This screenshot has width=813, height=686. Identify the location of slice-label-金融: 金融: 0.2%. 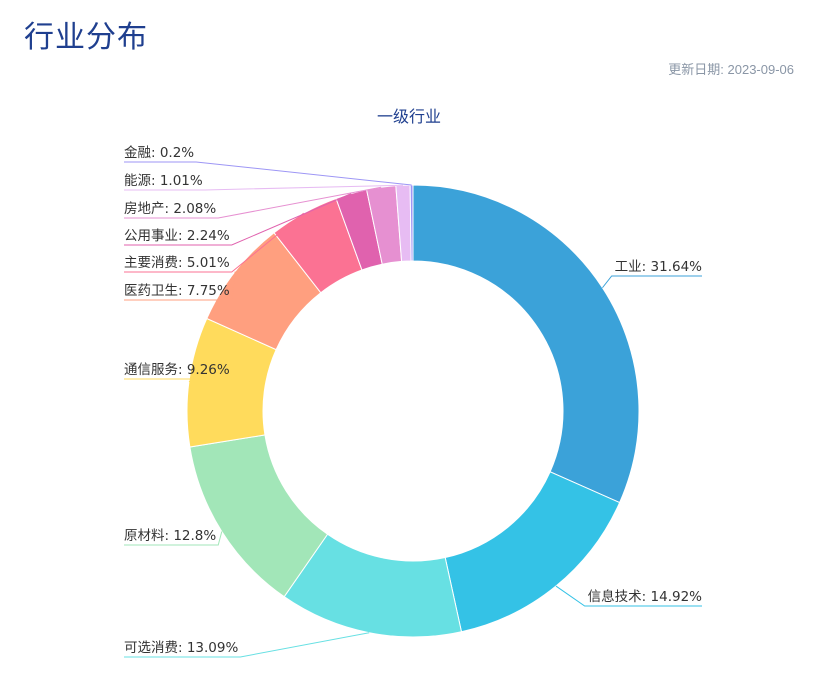
(159, 153).